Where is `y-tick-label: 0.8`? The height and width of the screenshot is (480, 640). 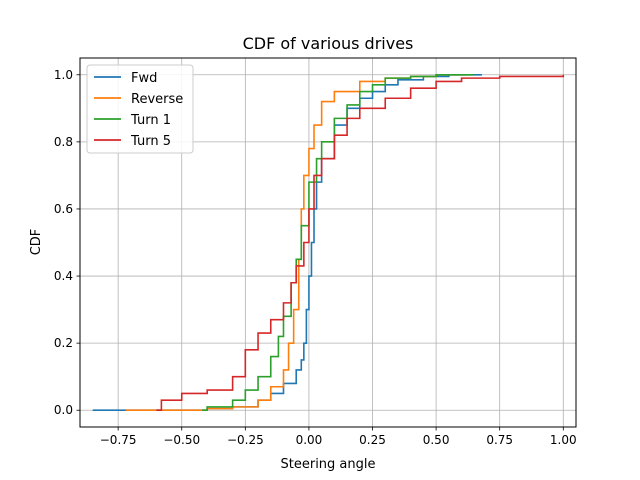 y-tick-label: 0.8 is located at coordinates (63, 142).